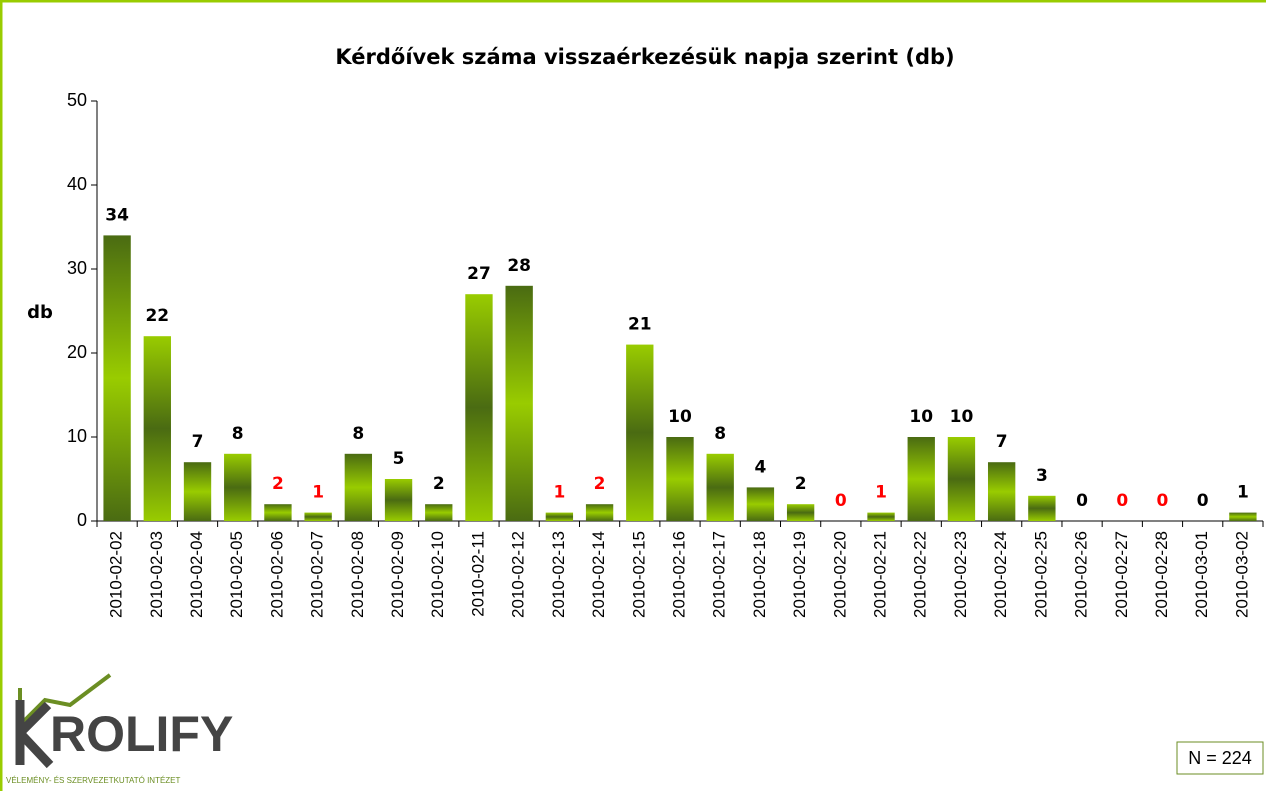  I want to click on value-label: 27, so click(479, 274).